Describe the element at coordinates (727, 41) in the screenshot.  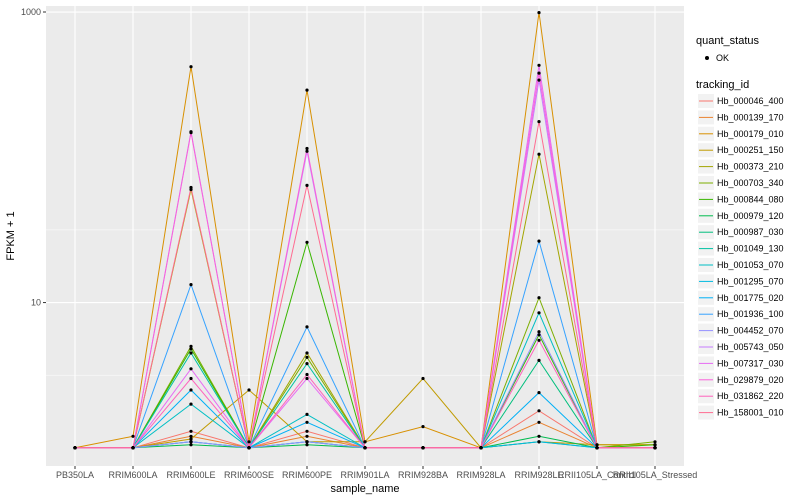
I see `legend-title-quant-status: quant_status` at that location.